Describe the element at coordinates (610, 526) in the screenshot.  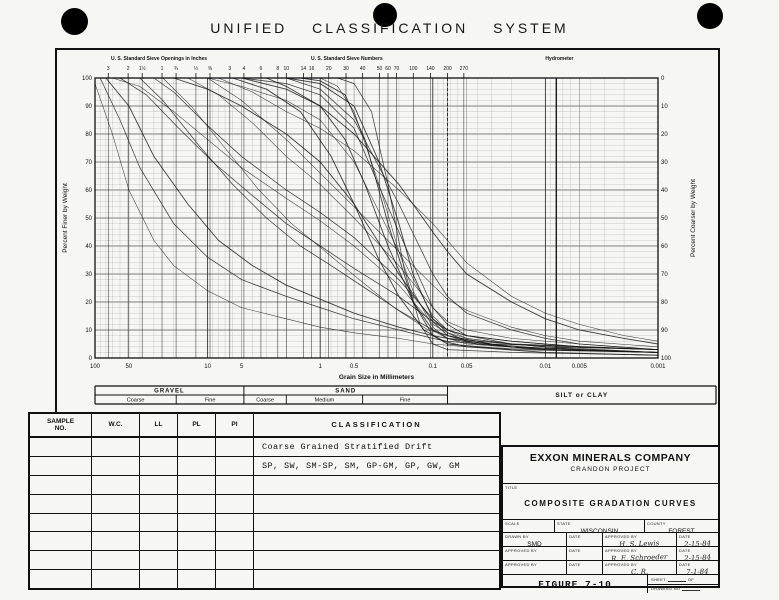
I see `scale-row: SCALE STATE WISCONSIN COUNTY FOREST` at that location.